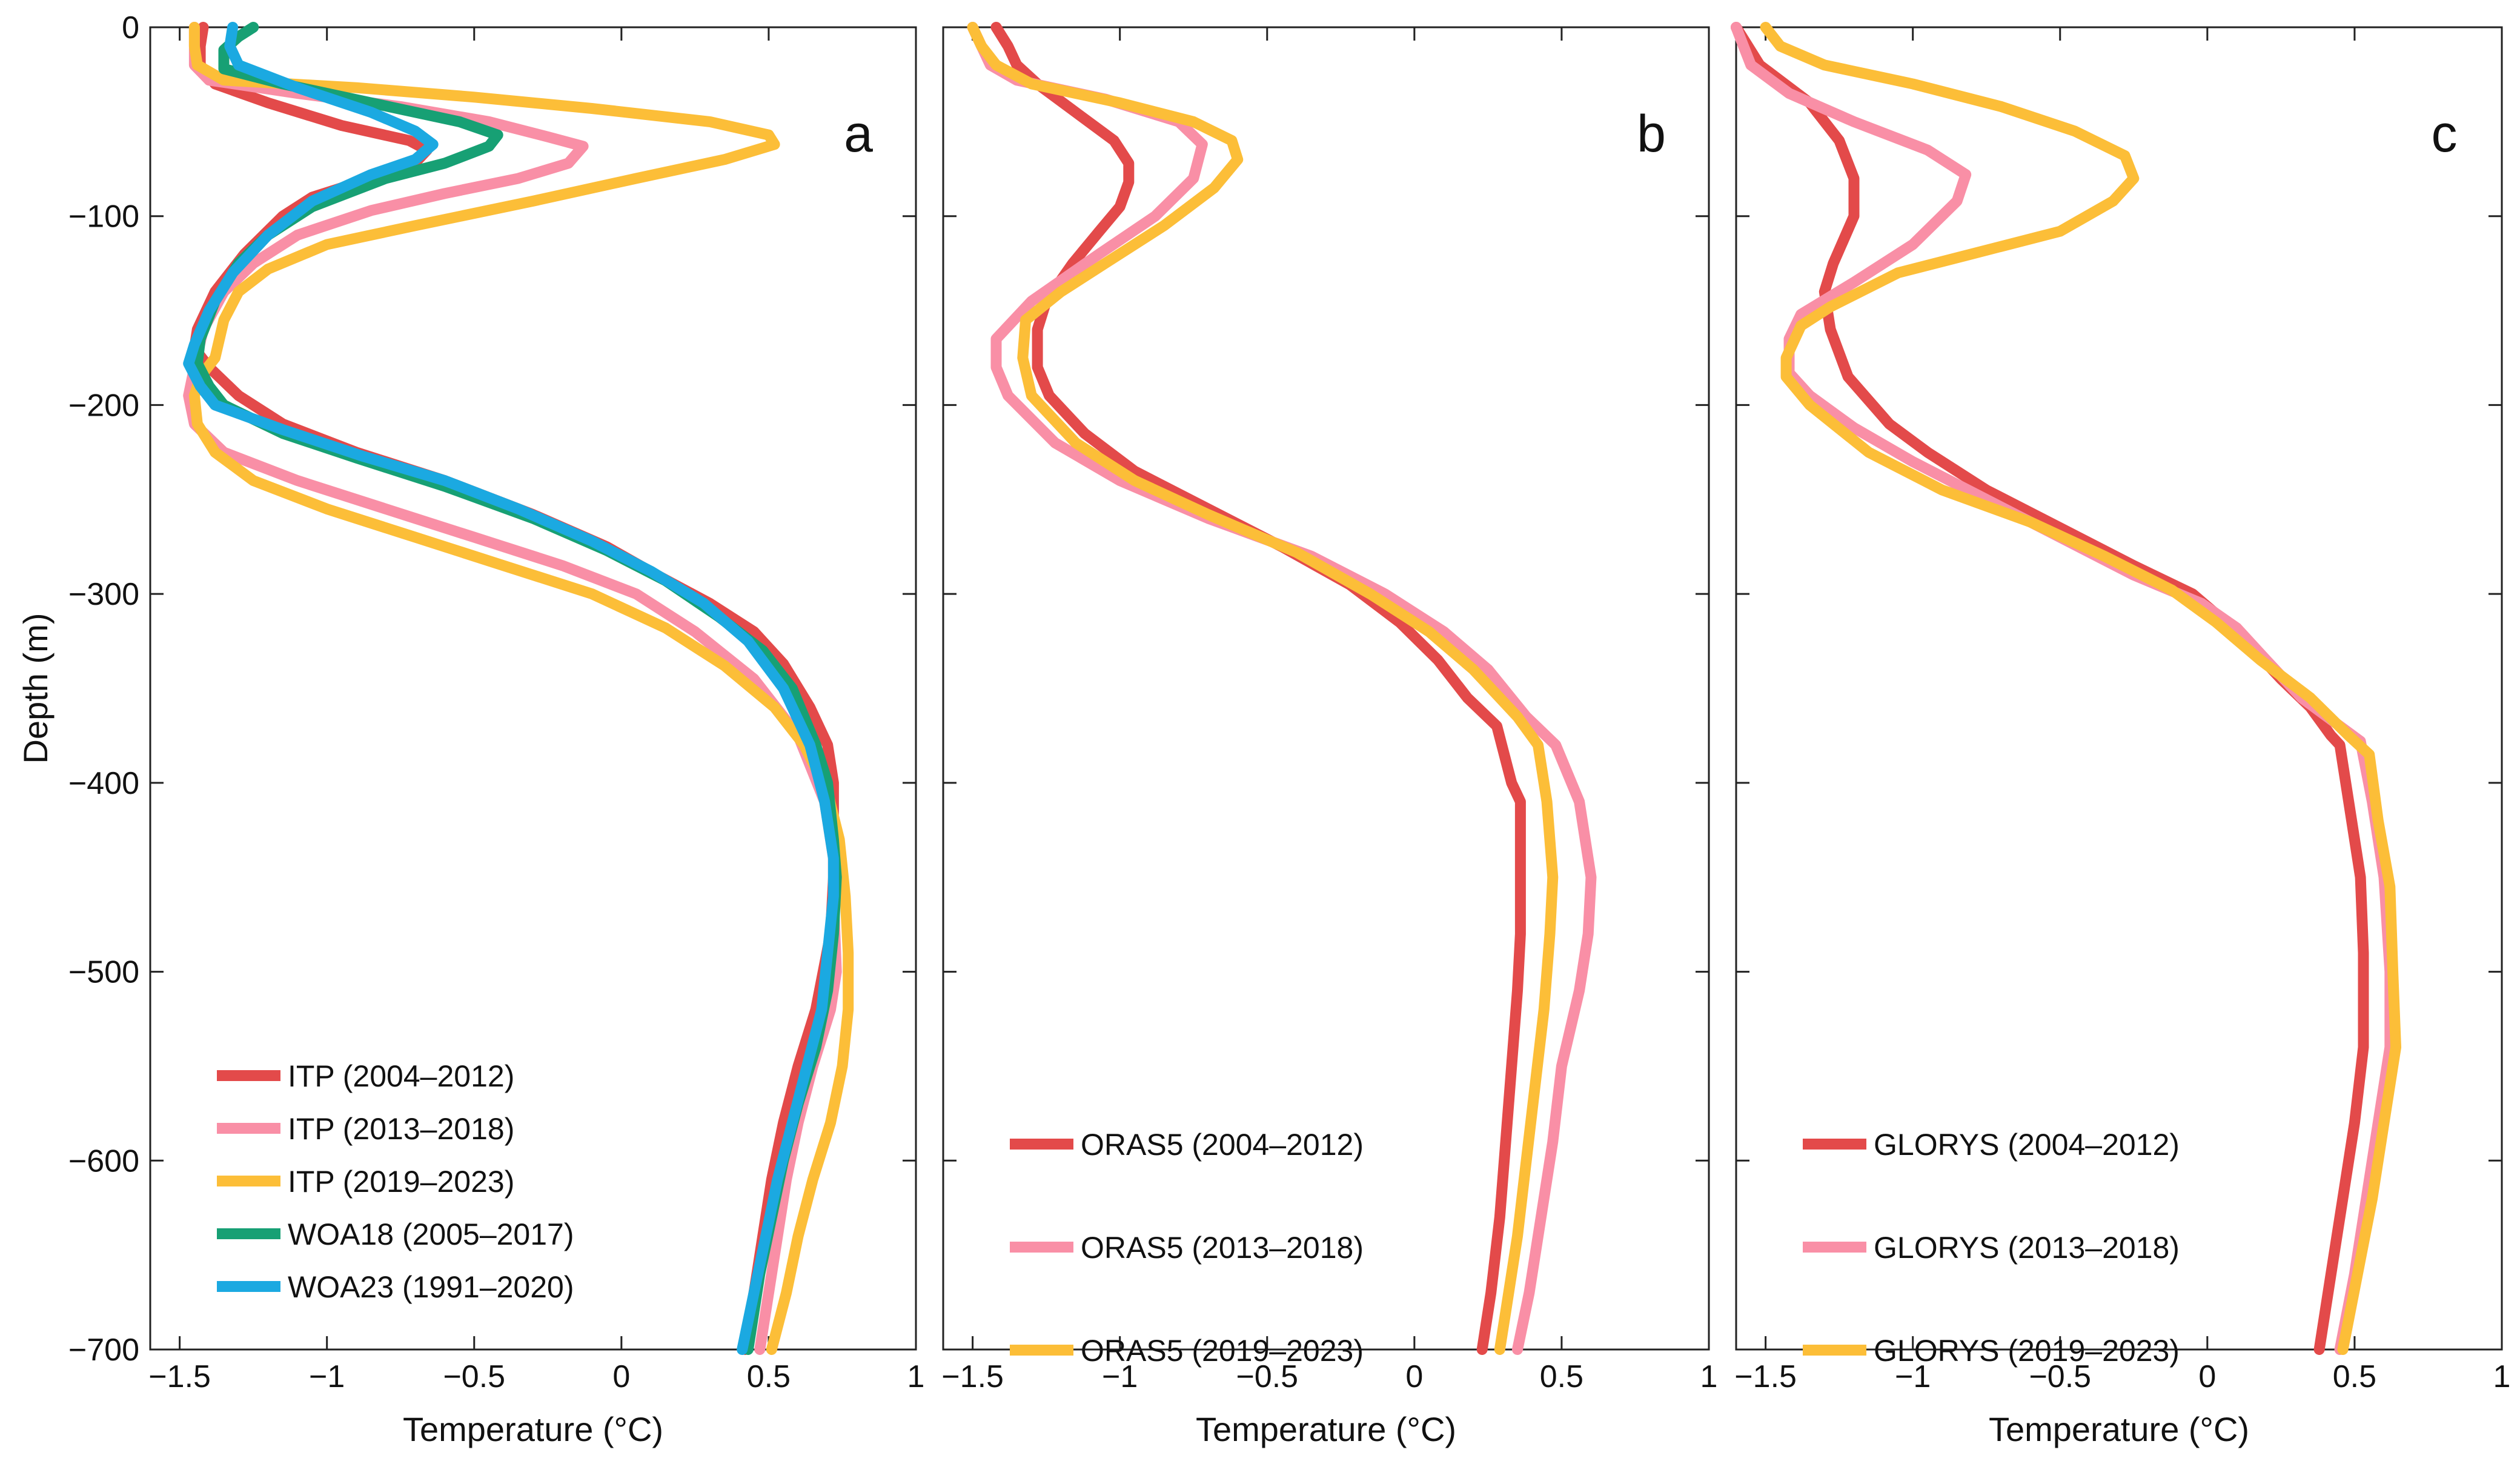 The height and width of the screenshot is (1461, 2520). Describe the element at coordinates (1222, 1248) in the screenshot. I see `legend-label: ORAS5 (2013–2018)` at that location.